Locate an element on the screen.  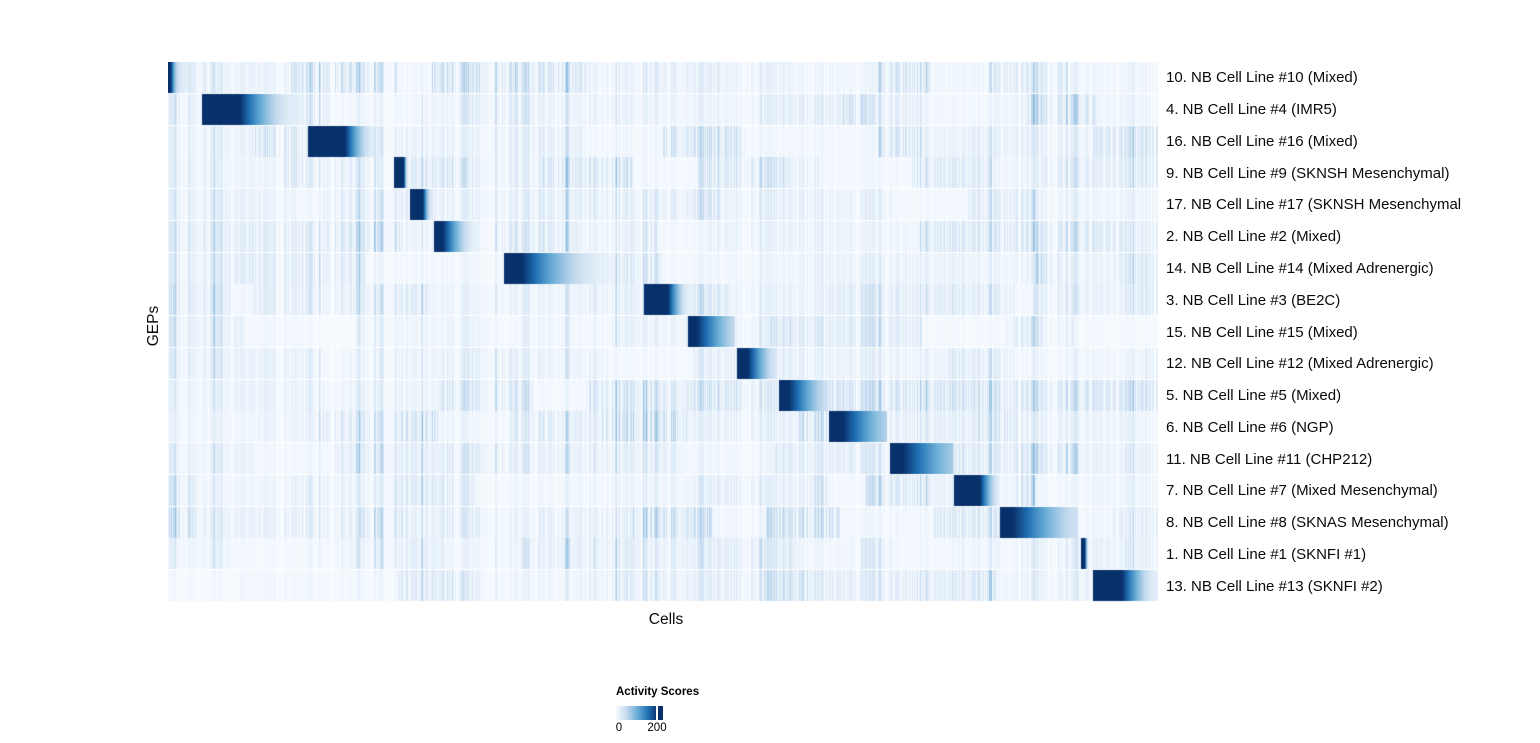
row-label: 6. NB Cell Line #6 (NGP) is located at coordinates (1250, 427).